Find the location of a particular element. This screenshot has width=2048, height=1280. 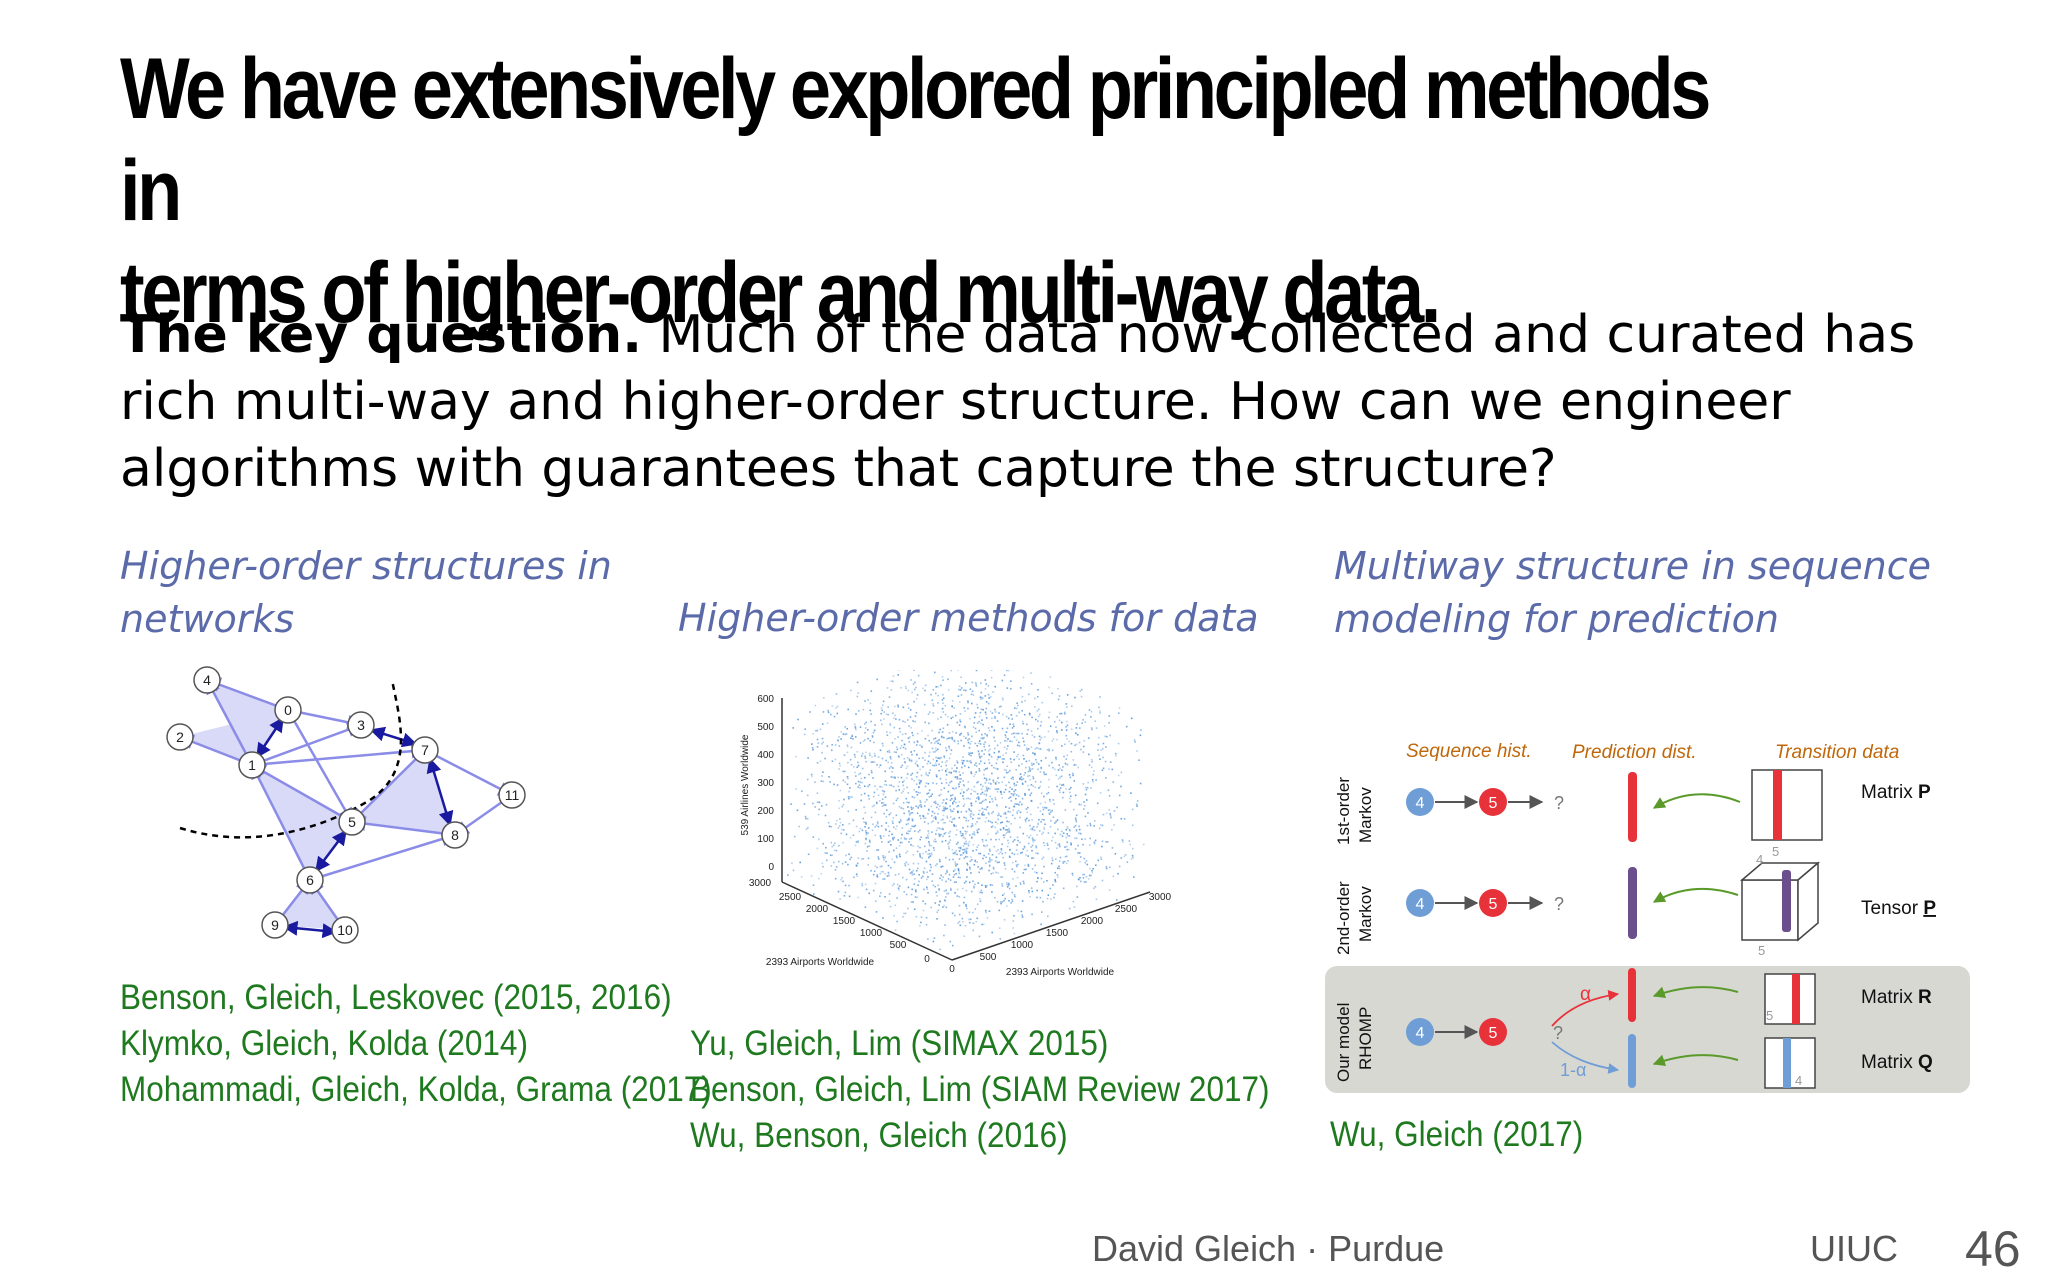

graph-reciprocal-edges is located at coordinates (354, 827).